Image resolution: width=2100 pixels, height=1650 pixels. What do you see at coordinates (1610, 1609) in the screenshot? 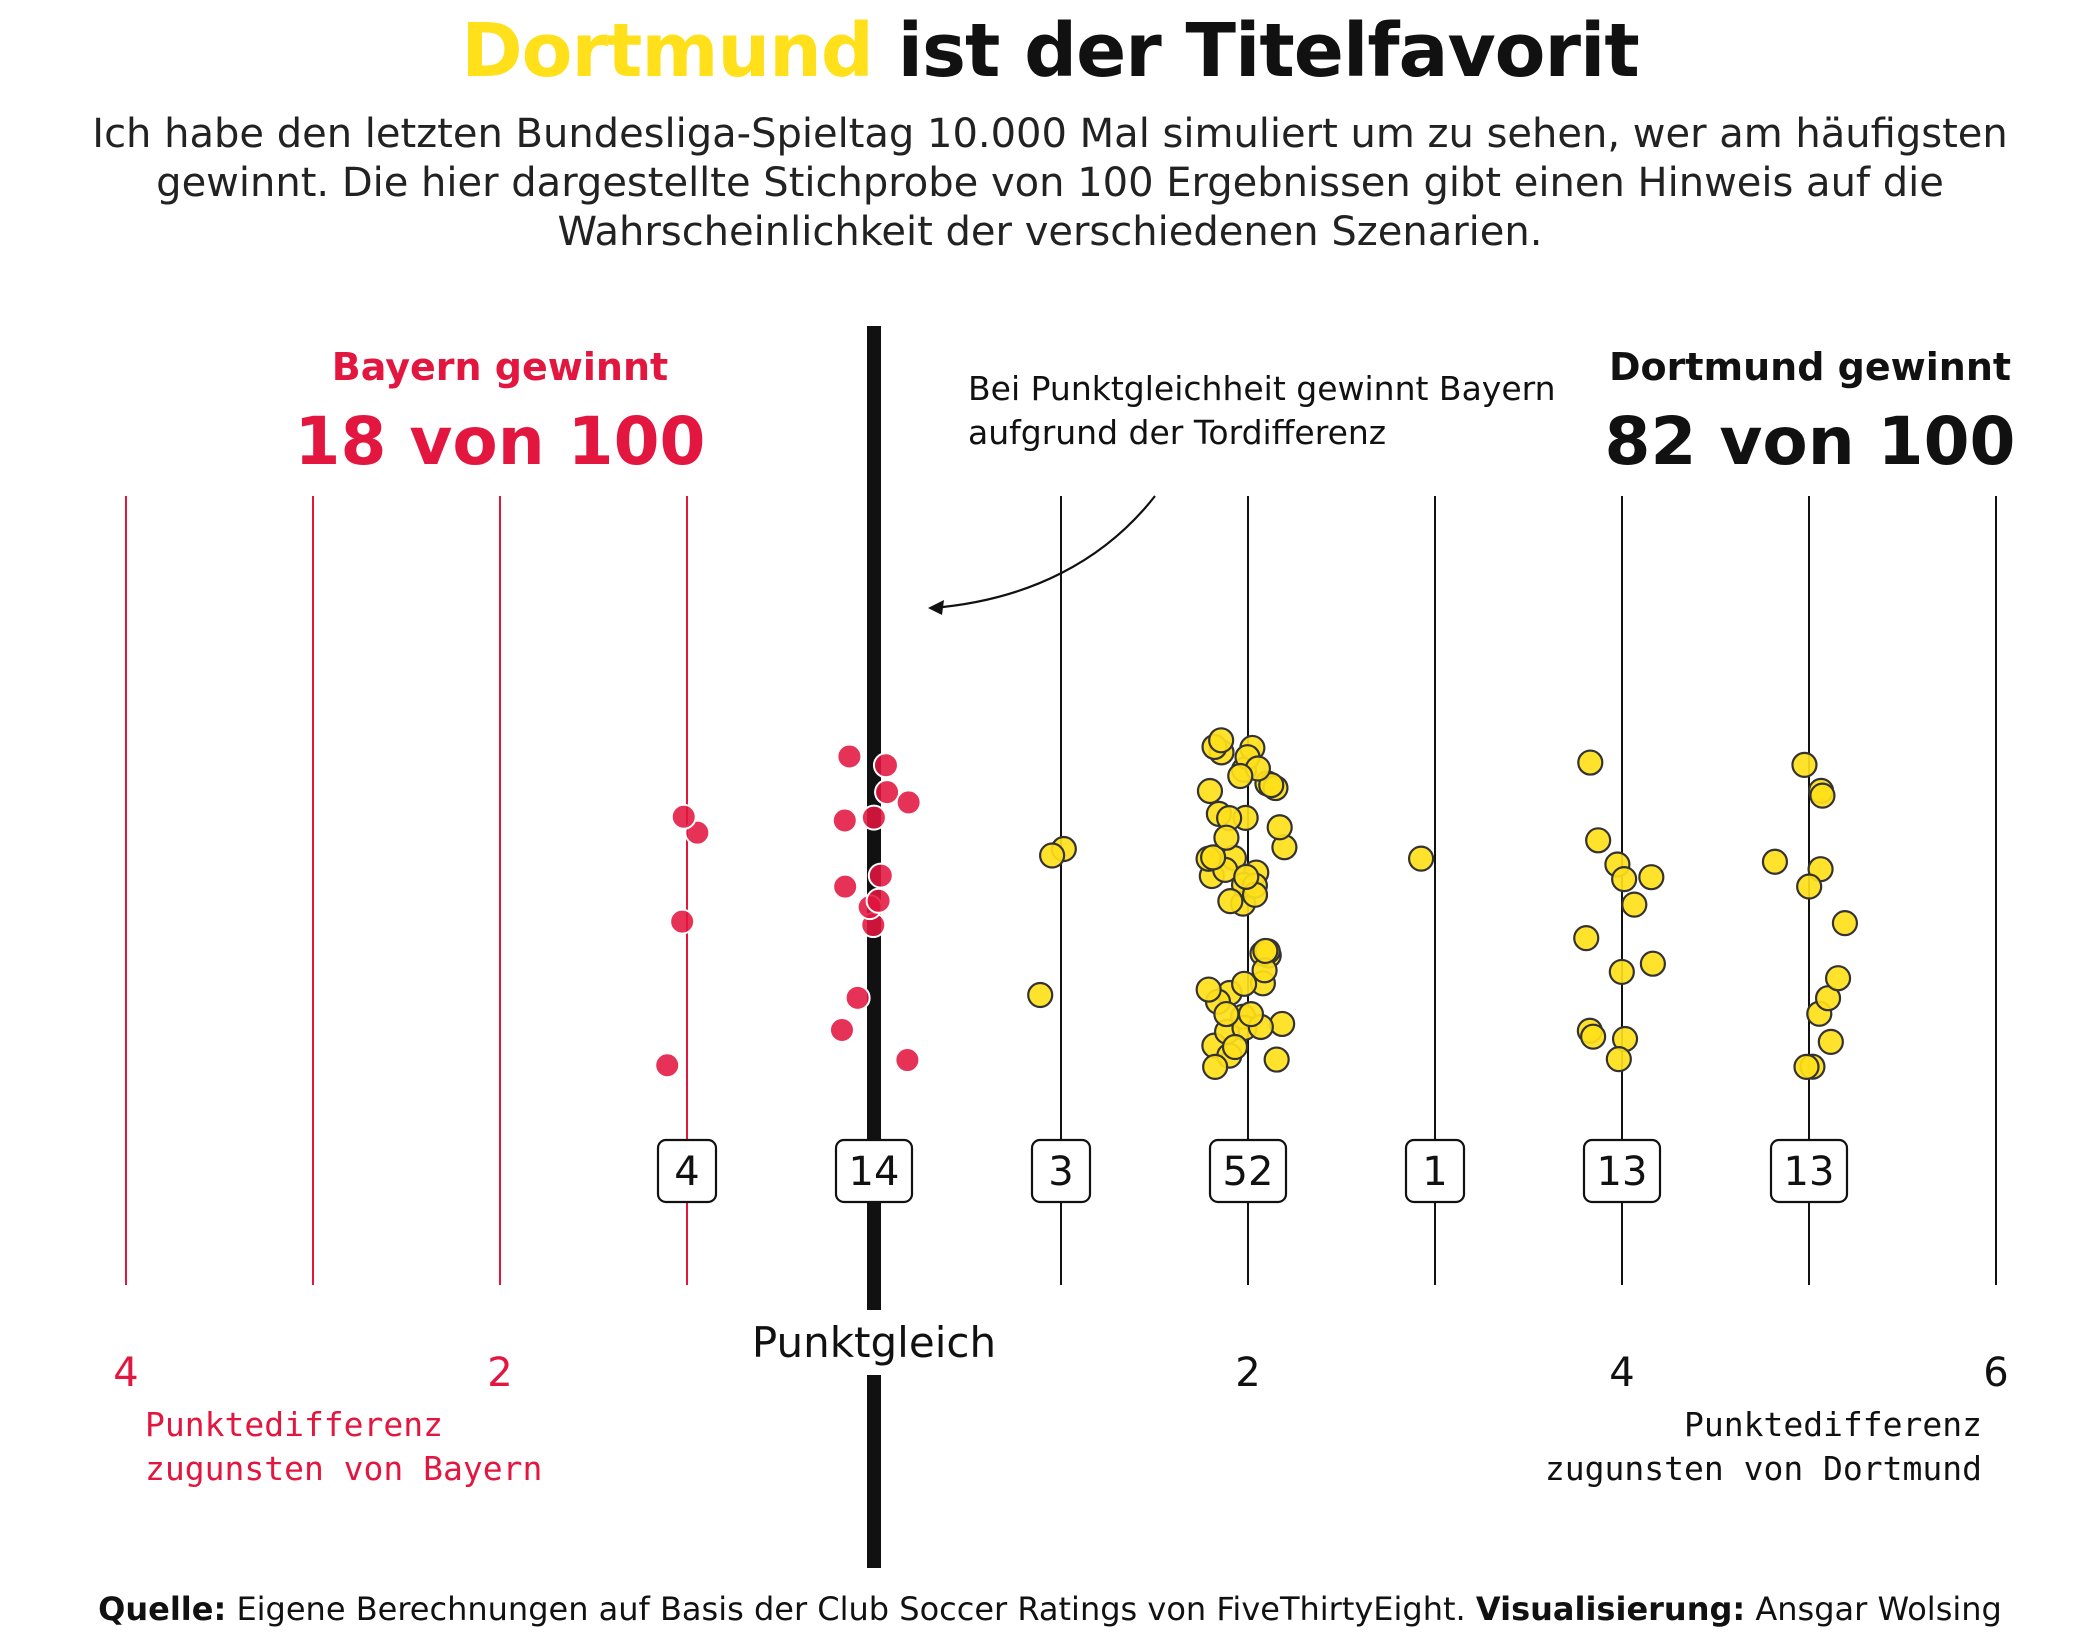
I see `vis-label: Visualisierung:` at bounding box center [1610, 1609].